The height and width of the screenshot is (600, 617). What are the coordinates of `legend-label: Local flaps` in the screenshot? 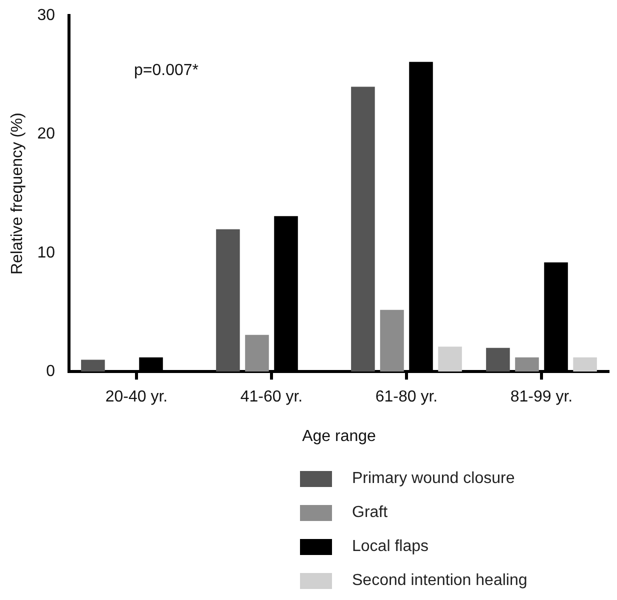 It's located at (390, 547).